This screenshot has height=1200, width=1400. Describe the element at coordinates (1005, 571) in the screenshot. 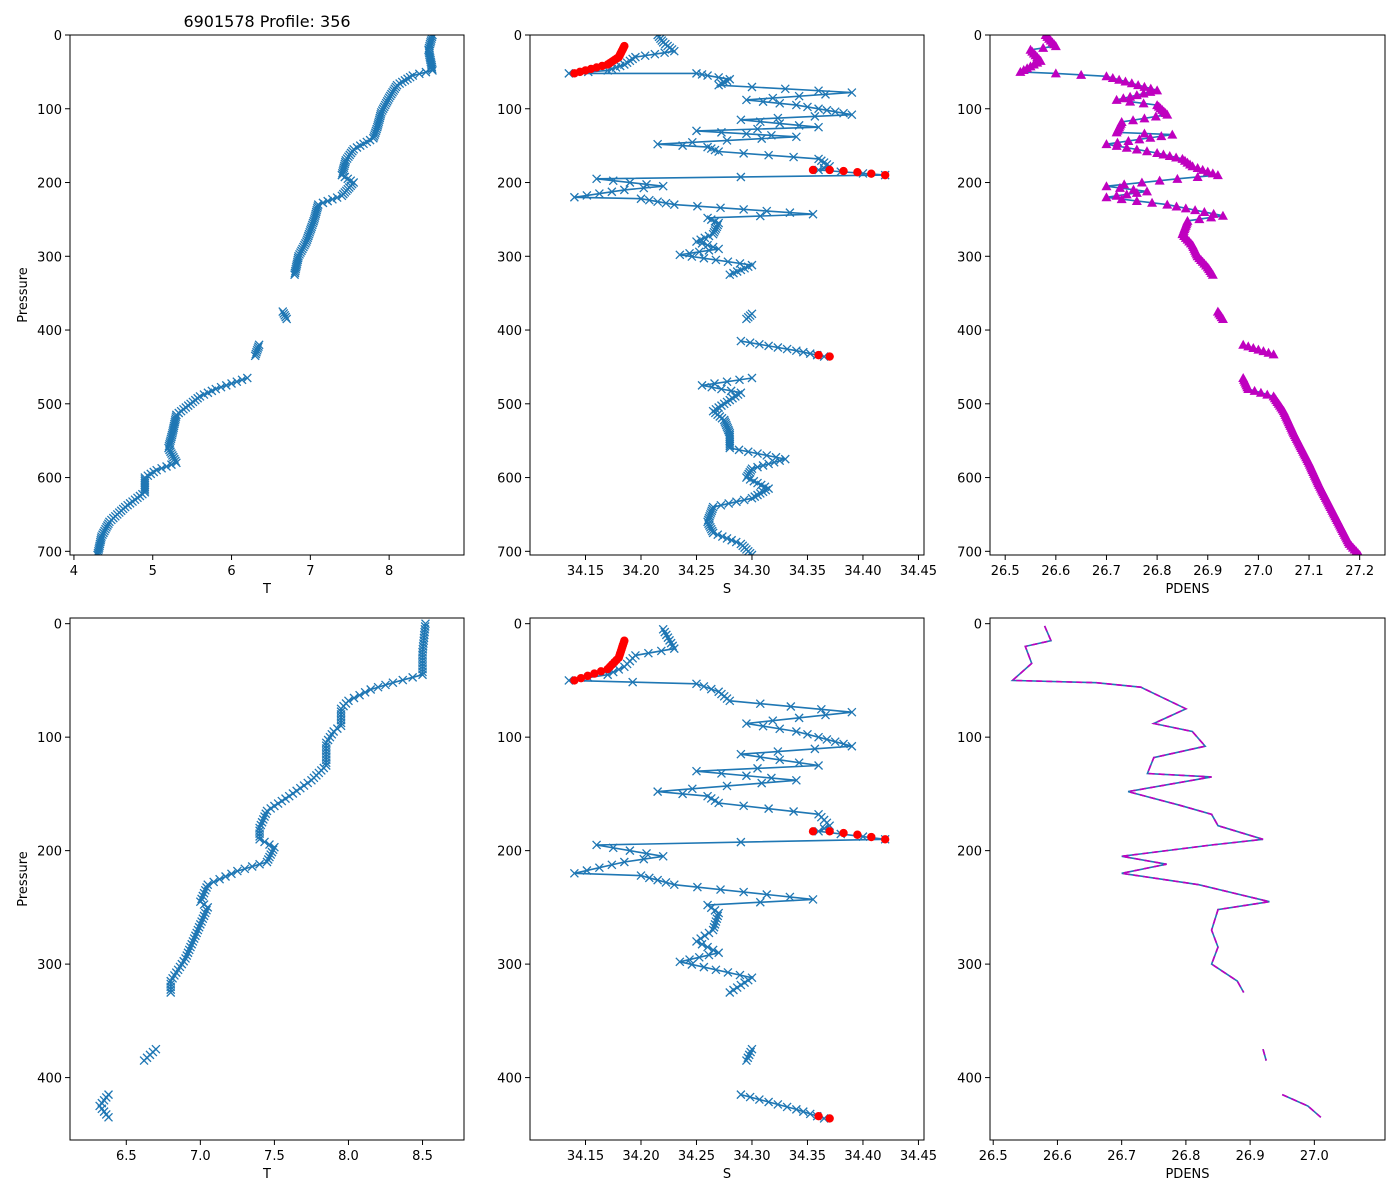

I see `x-tick-label: 26.5` at that location.